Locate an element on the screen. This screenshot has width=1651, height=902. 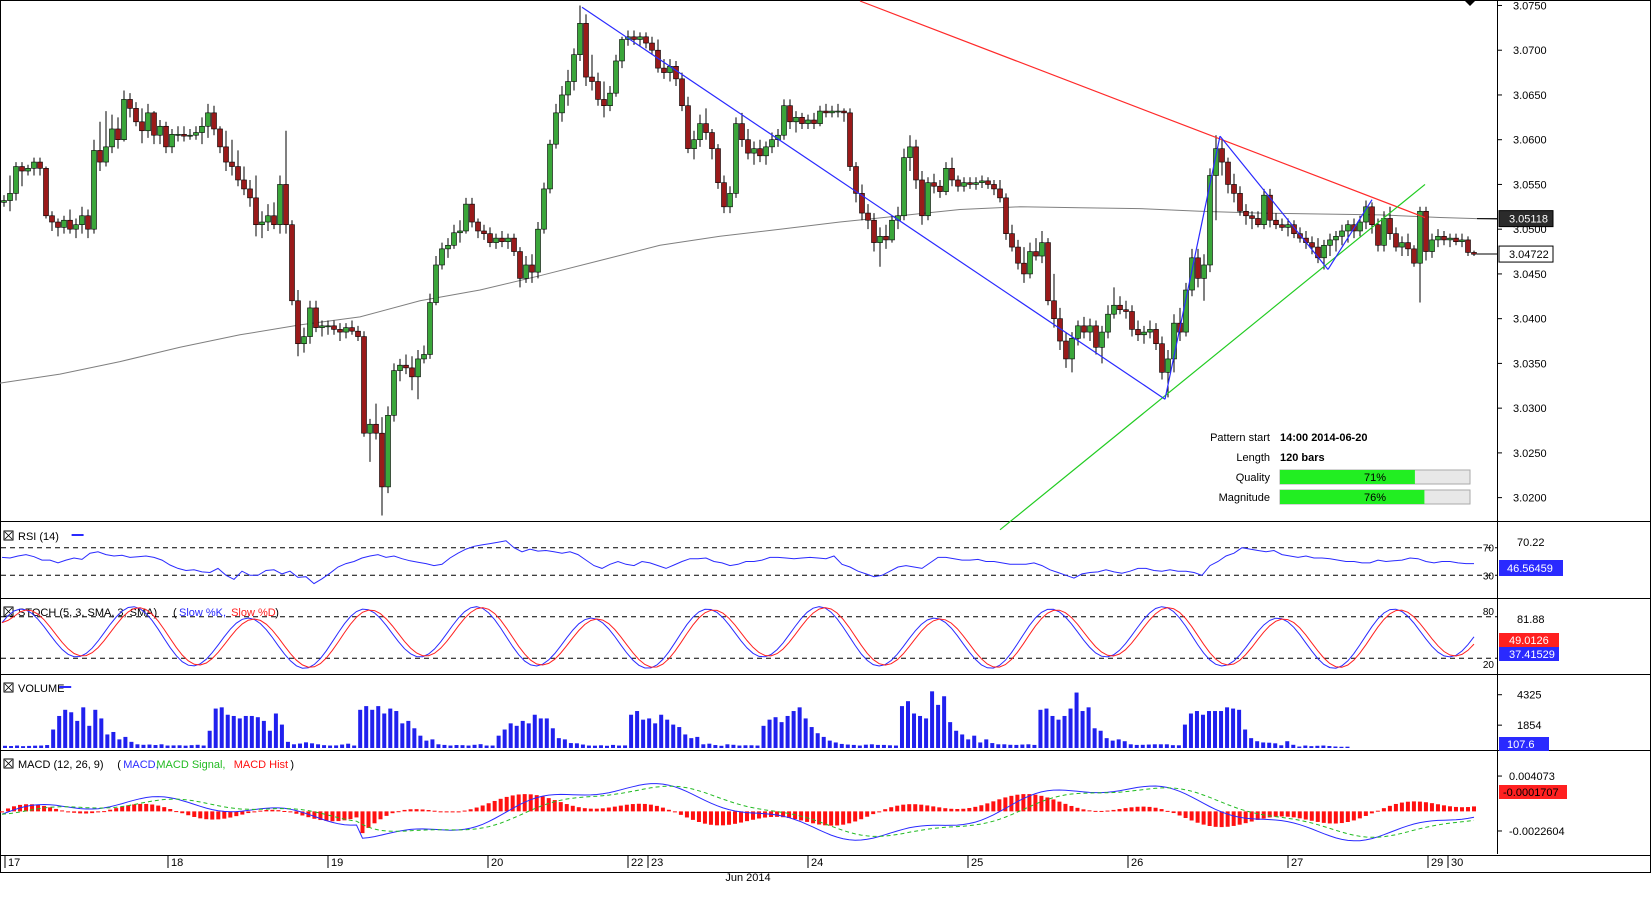
y-tick-label: 3.0600 is located at coordinates (1530, 141).